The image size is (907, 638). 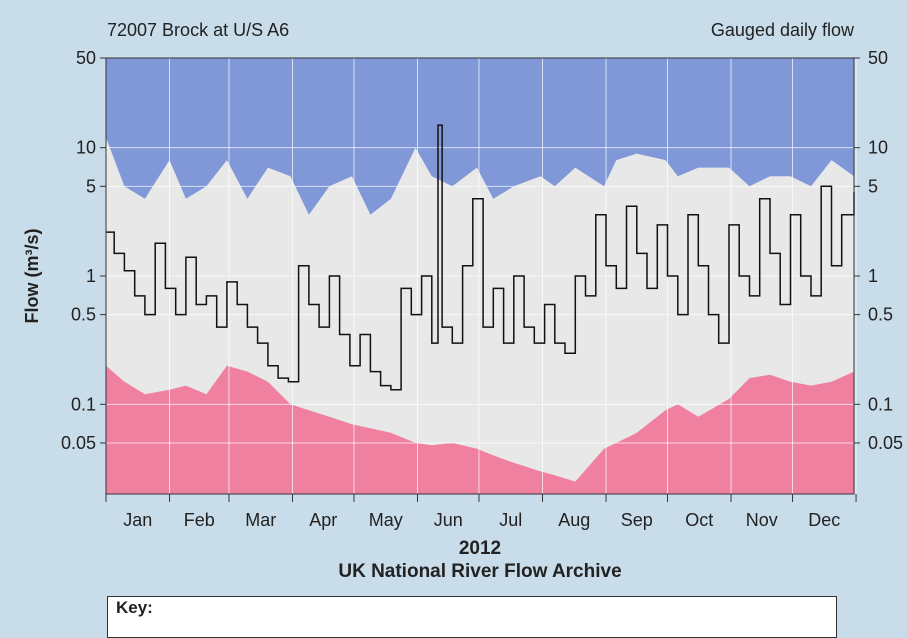 I want to click on key-label: Key:, so click(x=134, y=607).